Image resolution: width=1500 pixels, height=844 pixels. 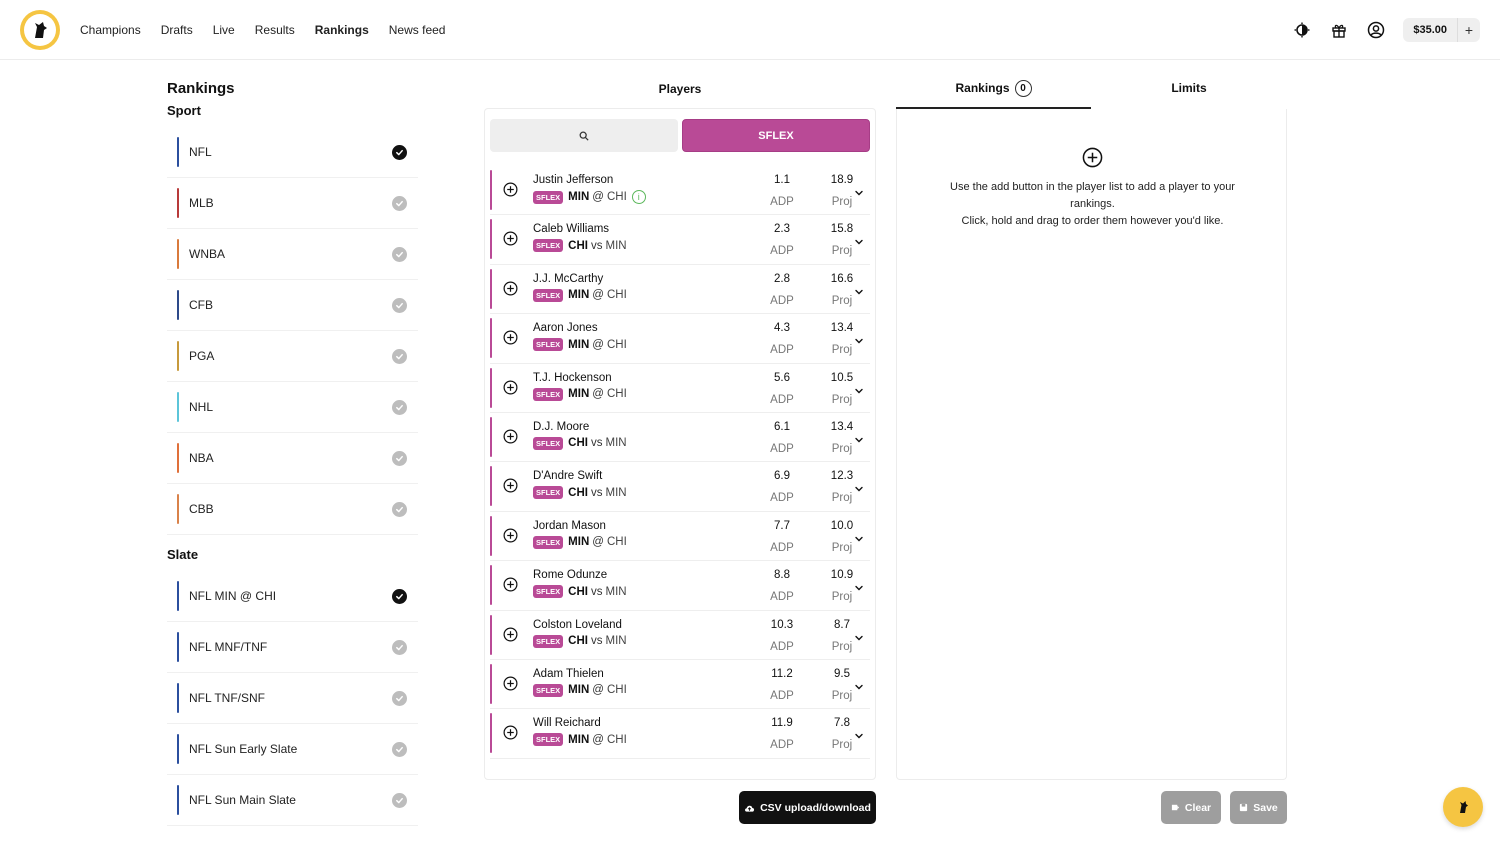 What do you see at coordinates (580, 690) in the screenshot?
I see `player-matchup: SFLEX MIN @ CHI` at bounding box center [580, 690].